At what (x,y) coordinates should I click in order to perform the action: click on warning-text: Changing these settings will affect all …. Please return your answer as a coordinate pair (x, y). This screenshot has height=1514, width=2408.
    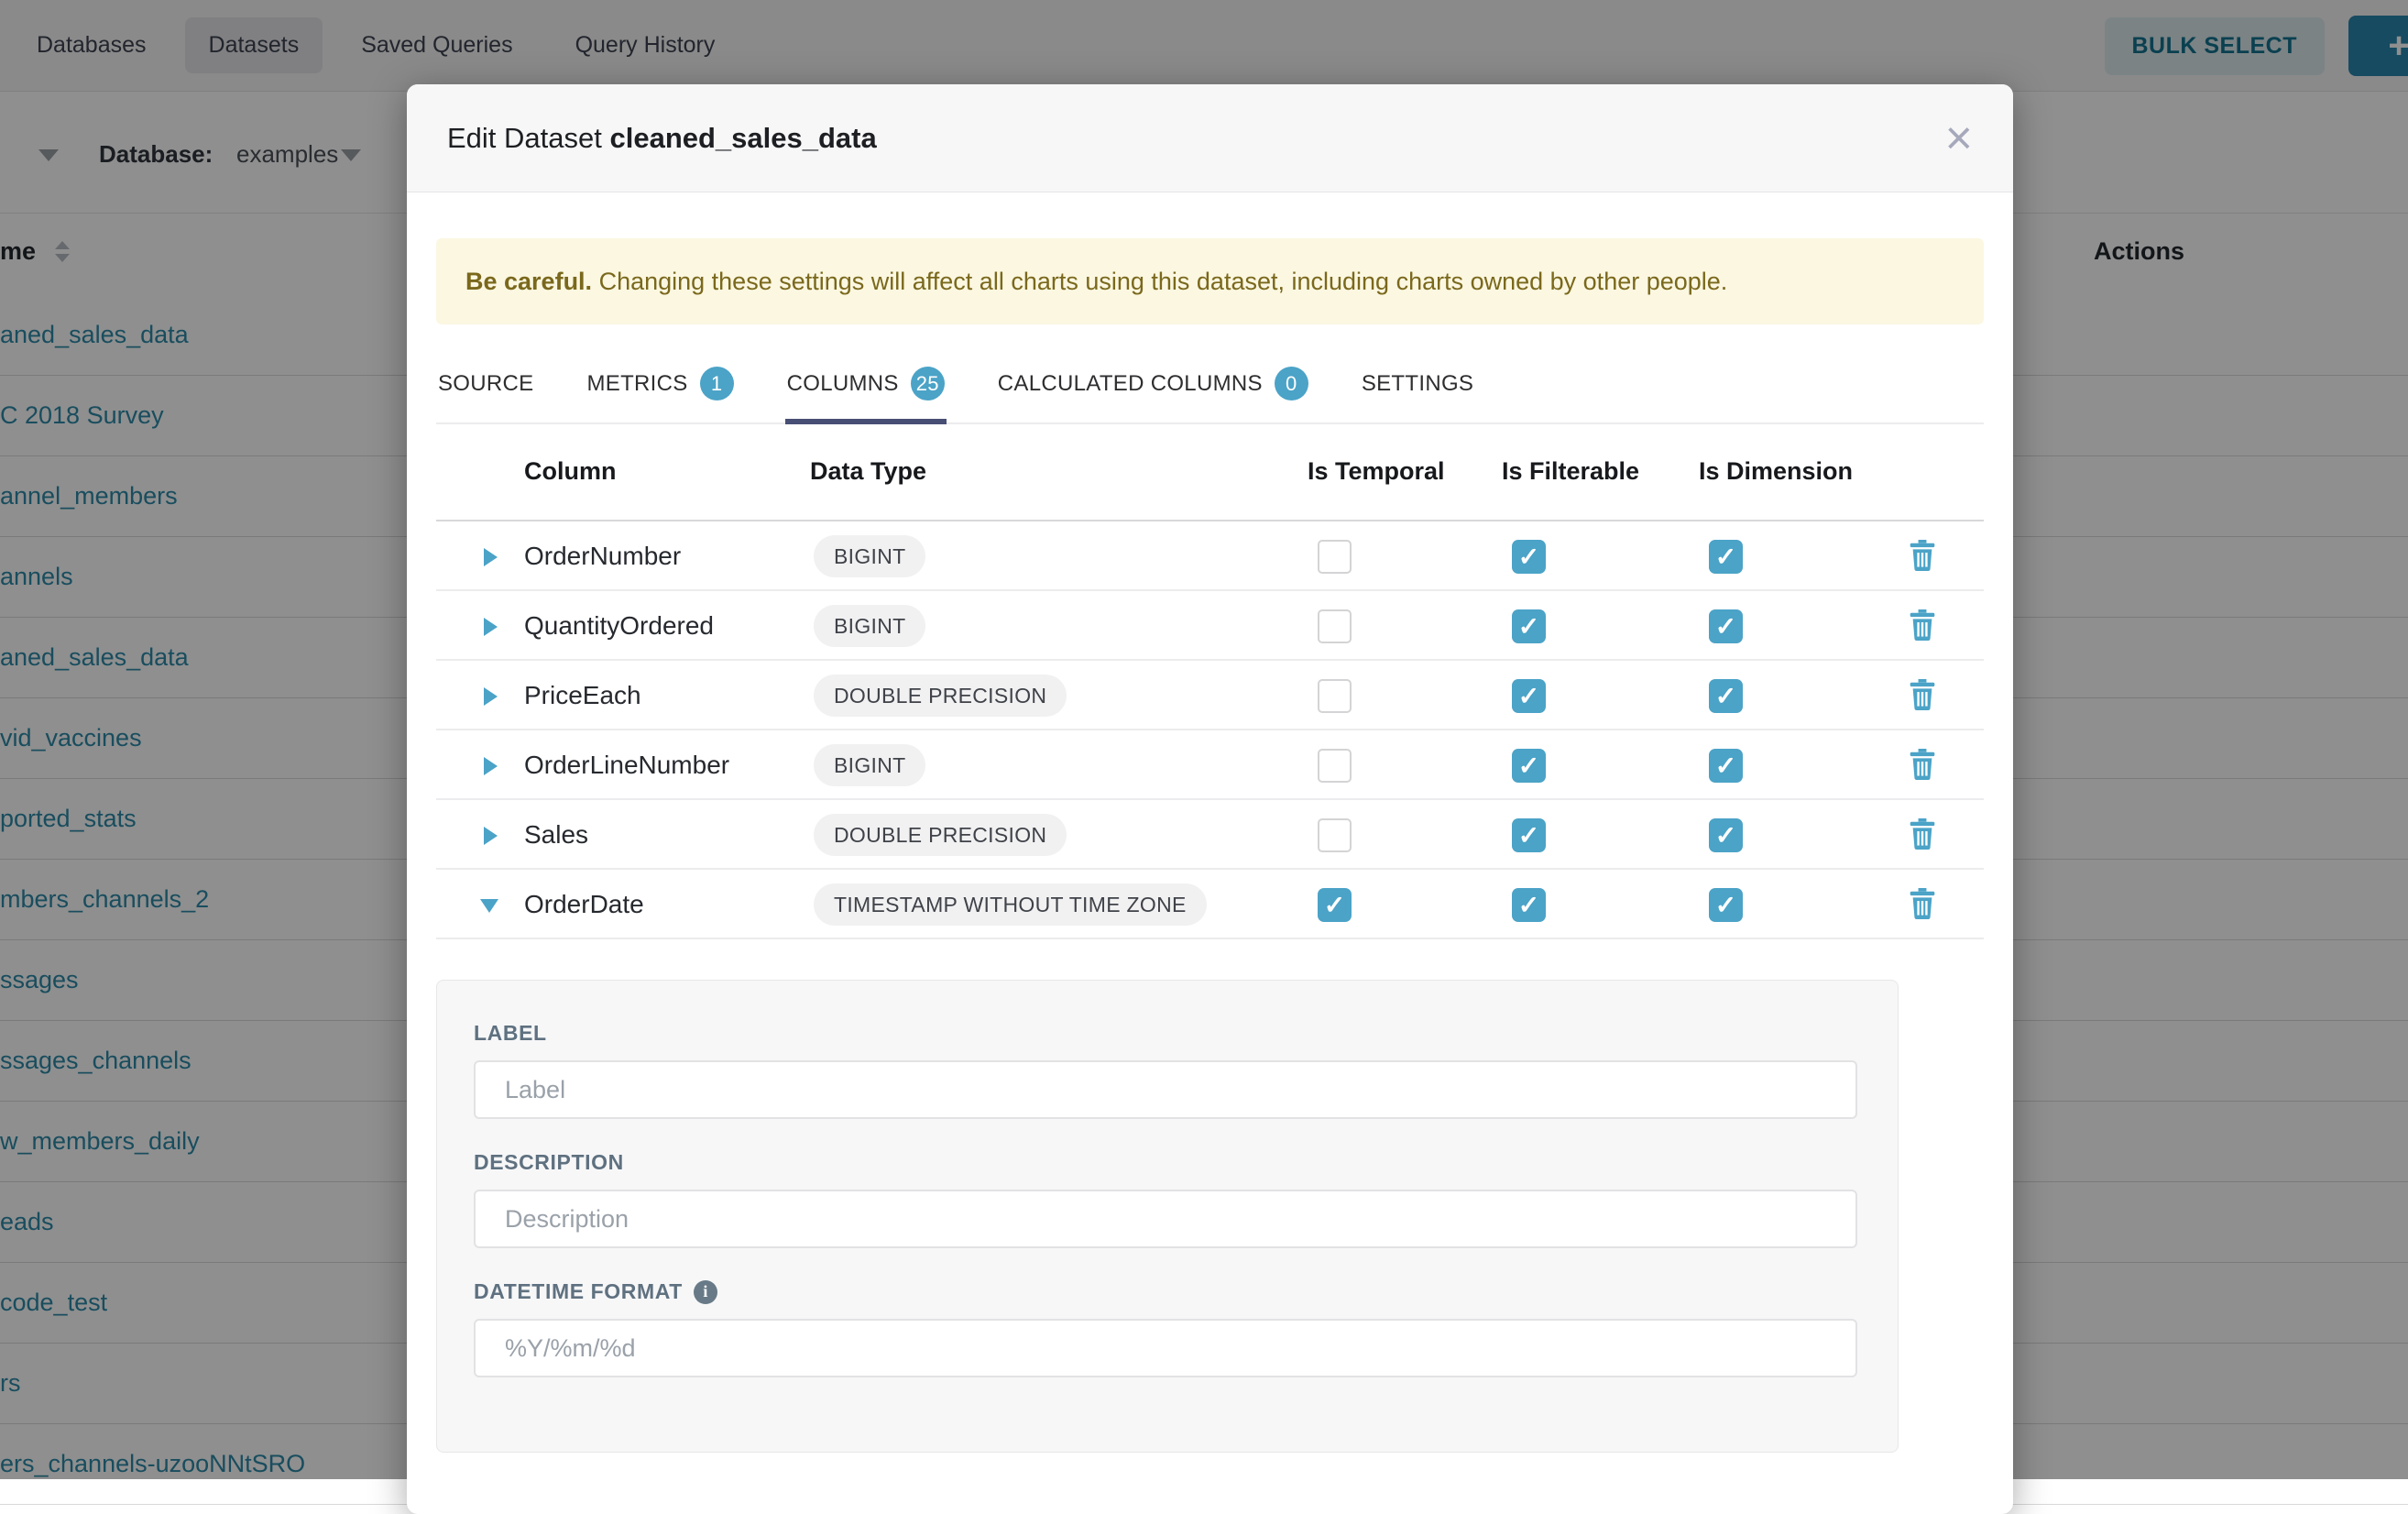
    Looking at the image, I should click on (1159, 281).